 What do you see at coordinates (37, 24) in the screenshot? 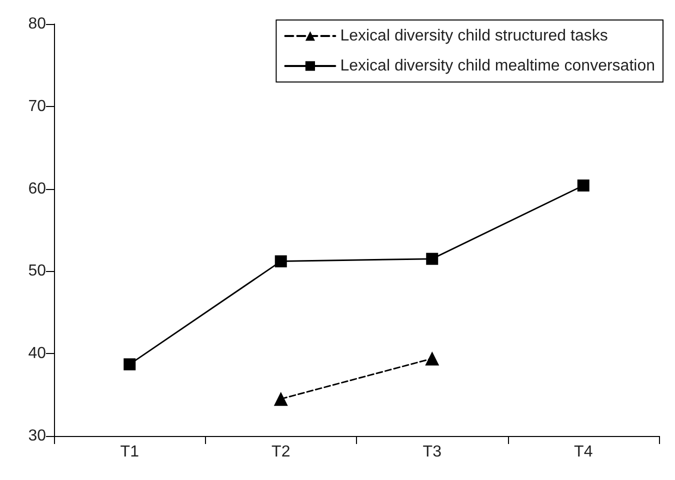
I see `y-tick-label: 80` at bounding box center [37, 24].